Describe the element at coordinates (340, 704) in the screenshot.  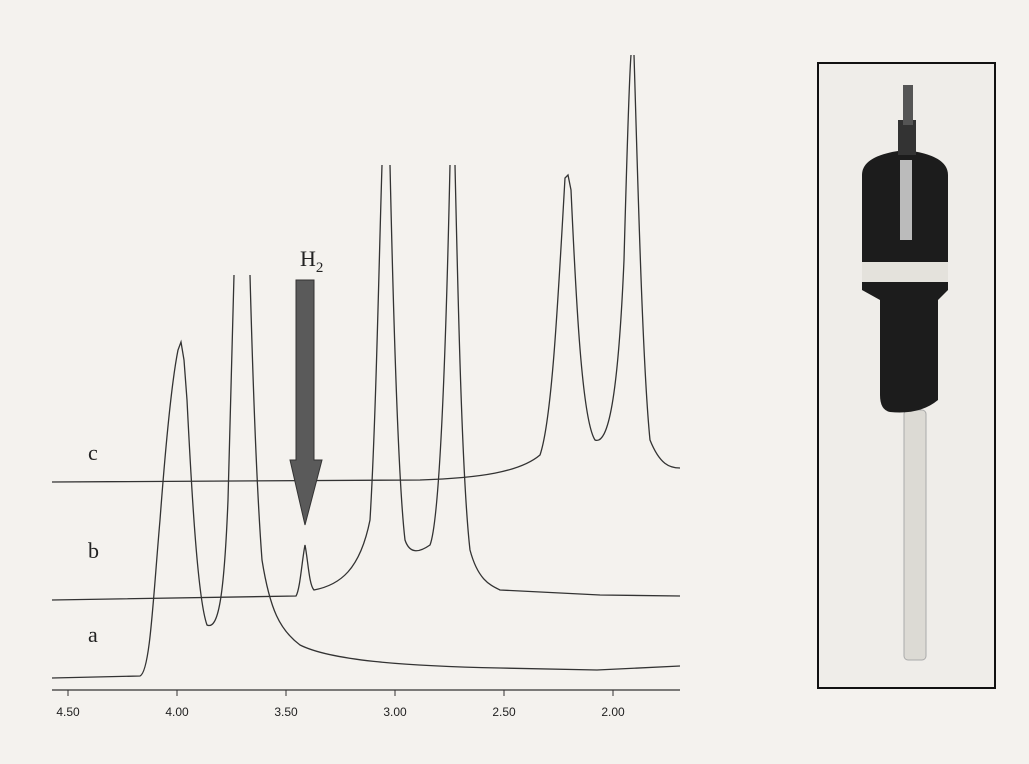
I see `tick-group: 4.50 4.00 3.50 3.00 2.50 2.00` at that location.